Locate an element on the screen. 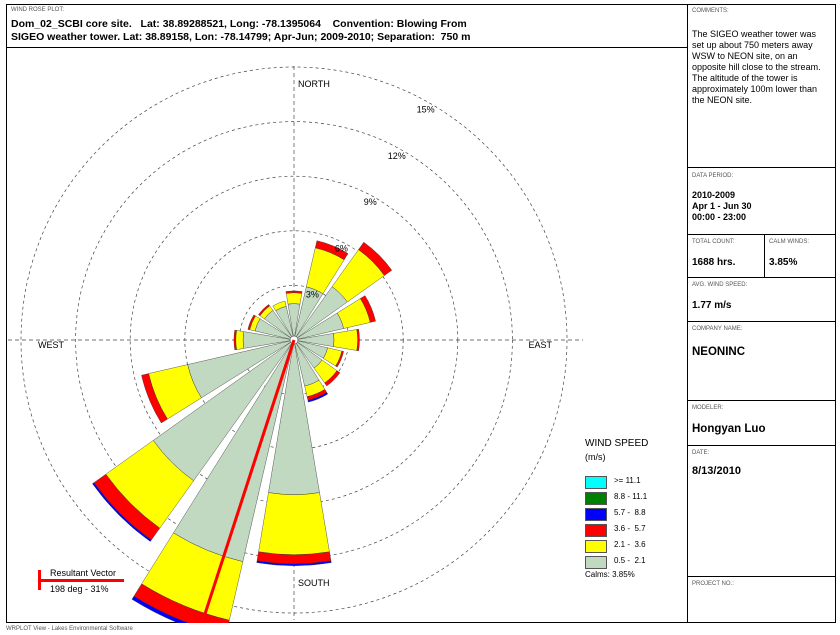 The height and width of the screenshot is (635, 840). comments-caption: COMMENTS: is located at coordinates (710, 11).